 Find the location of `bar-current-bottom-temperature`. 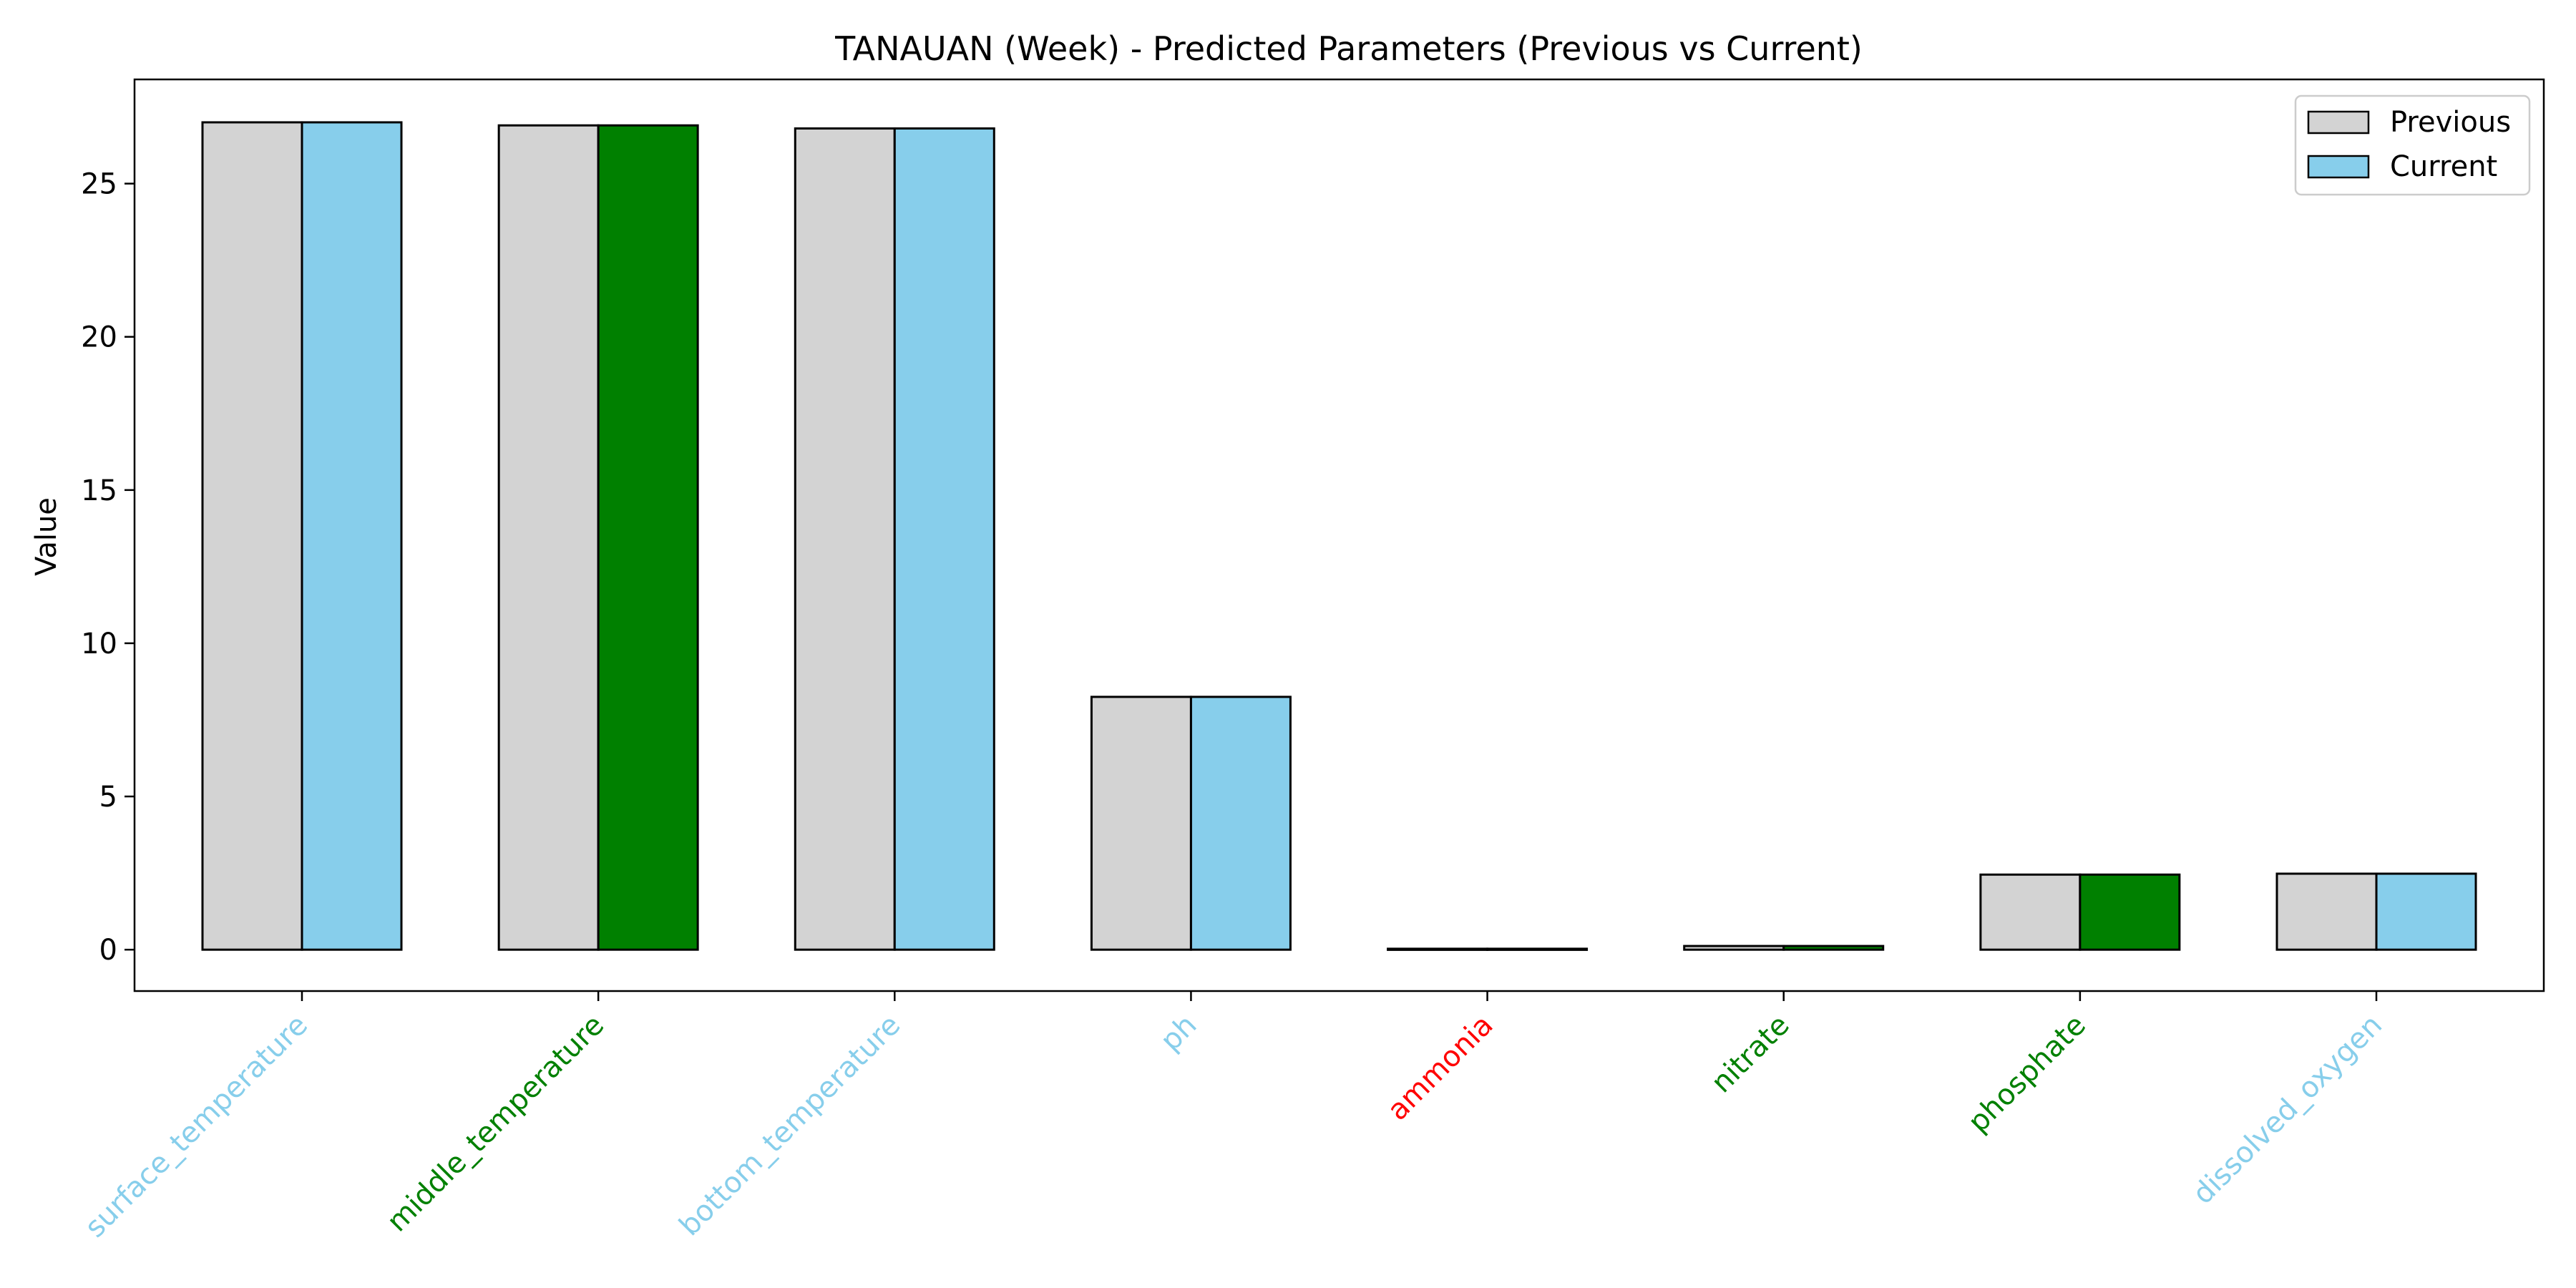

bar-current-bottom-temperature is located at coordinates (944, 539).